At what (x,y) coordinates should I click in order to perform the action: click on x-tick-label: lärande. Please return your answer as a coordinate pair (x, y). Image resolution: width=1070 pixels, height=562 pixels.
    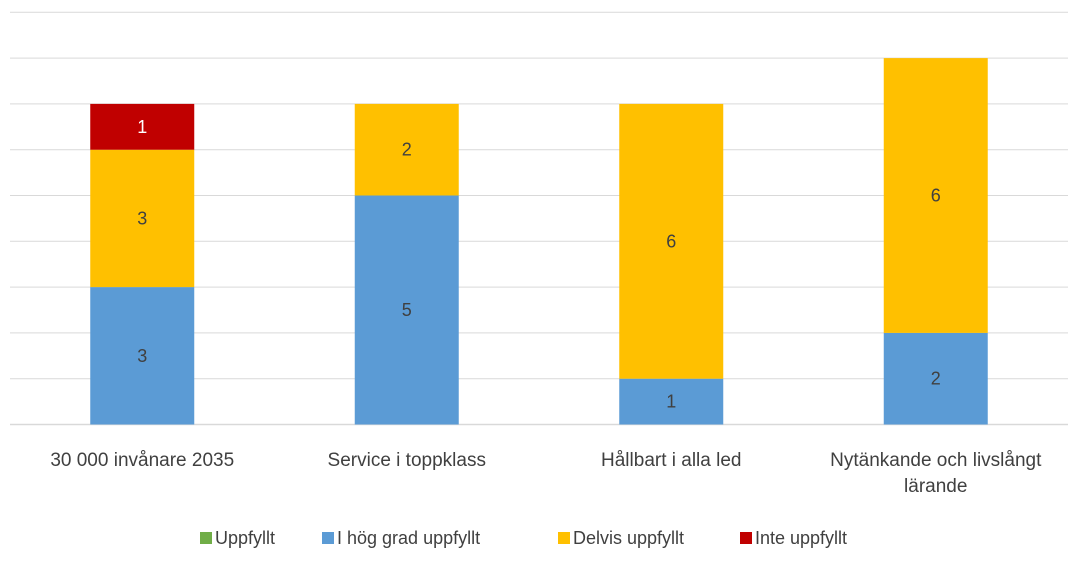
    Looking at the image, I should click on (935, 486).